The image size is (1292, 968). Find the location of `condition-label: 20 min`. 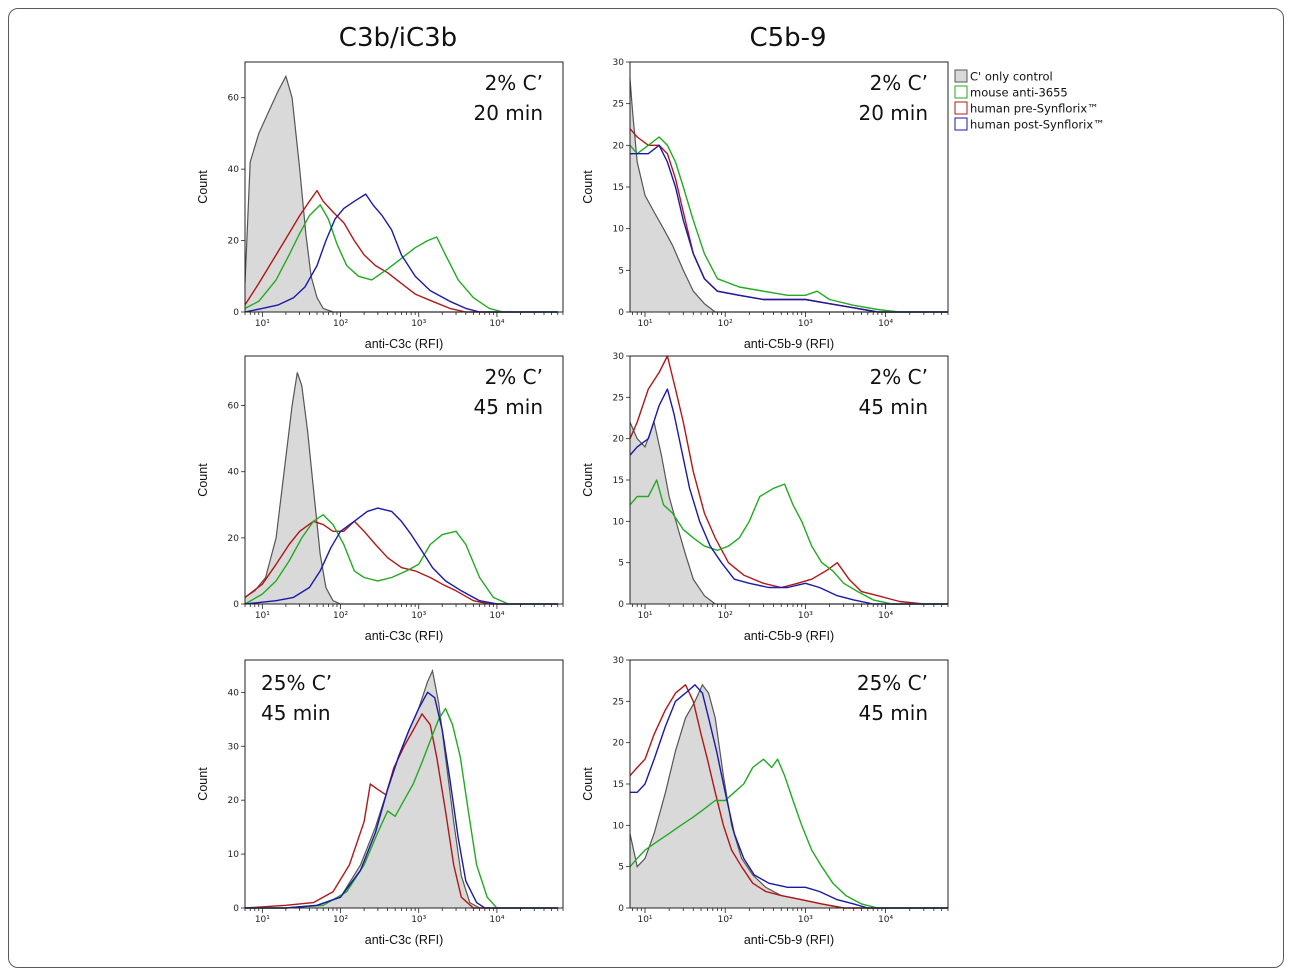

condition-label: 20 min is located at coordinates (893, 113).